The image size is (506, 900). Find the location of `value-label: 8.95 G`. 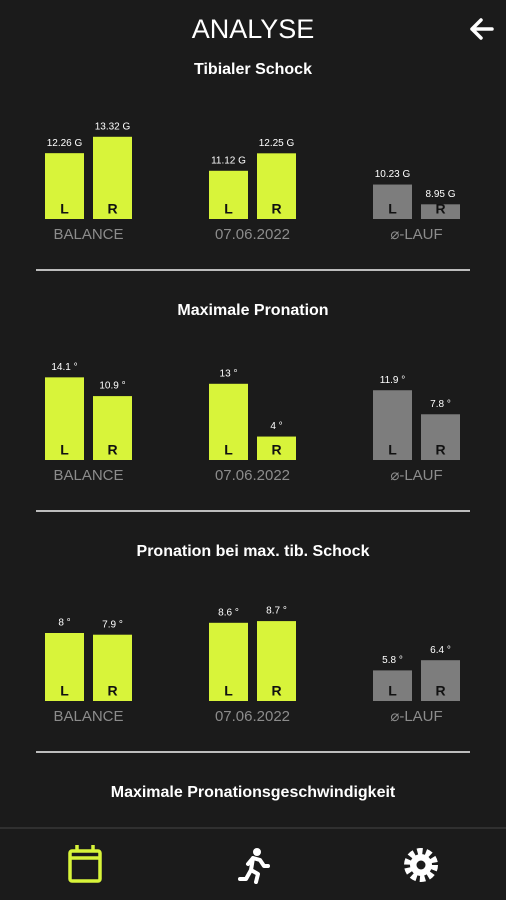

value-label: 8.95 G is located at coordinates (440, 194).